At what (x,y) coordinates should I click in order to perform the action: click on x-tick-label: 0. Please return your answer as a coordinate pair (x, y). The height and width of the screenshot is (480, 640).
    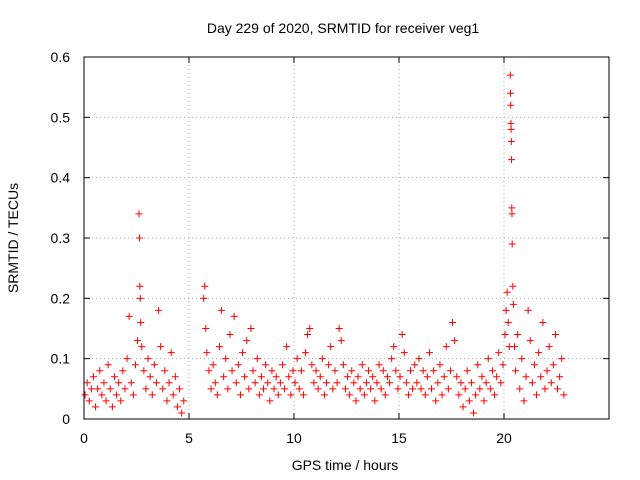
    Looking at the image, I should click on (84, 438).